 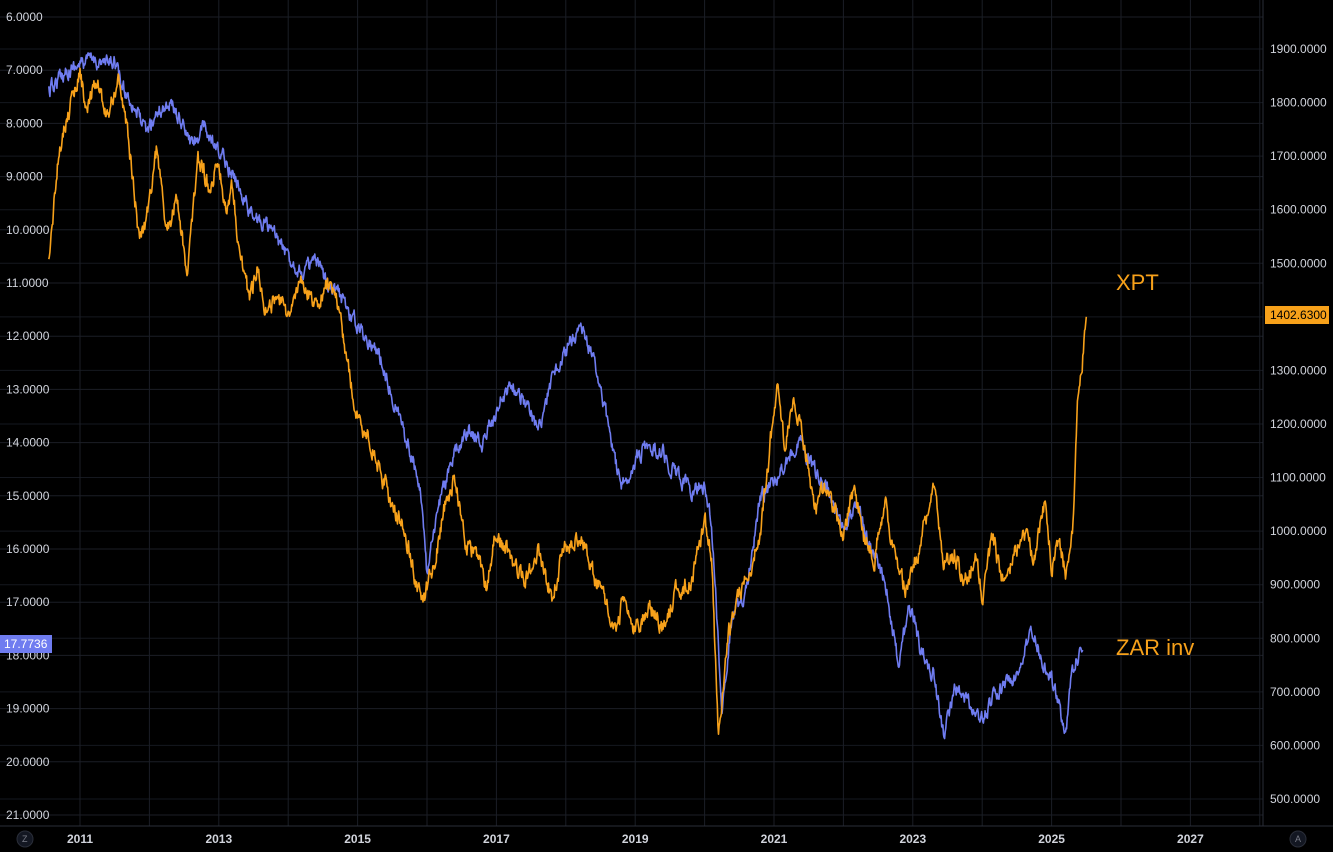 What do you see at coordinates (1295, 585) in the screenshot?
I see `right-tick-label: 900.0000` at bounding box center [1295, 585].